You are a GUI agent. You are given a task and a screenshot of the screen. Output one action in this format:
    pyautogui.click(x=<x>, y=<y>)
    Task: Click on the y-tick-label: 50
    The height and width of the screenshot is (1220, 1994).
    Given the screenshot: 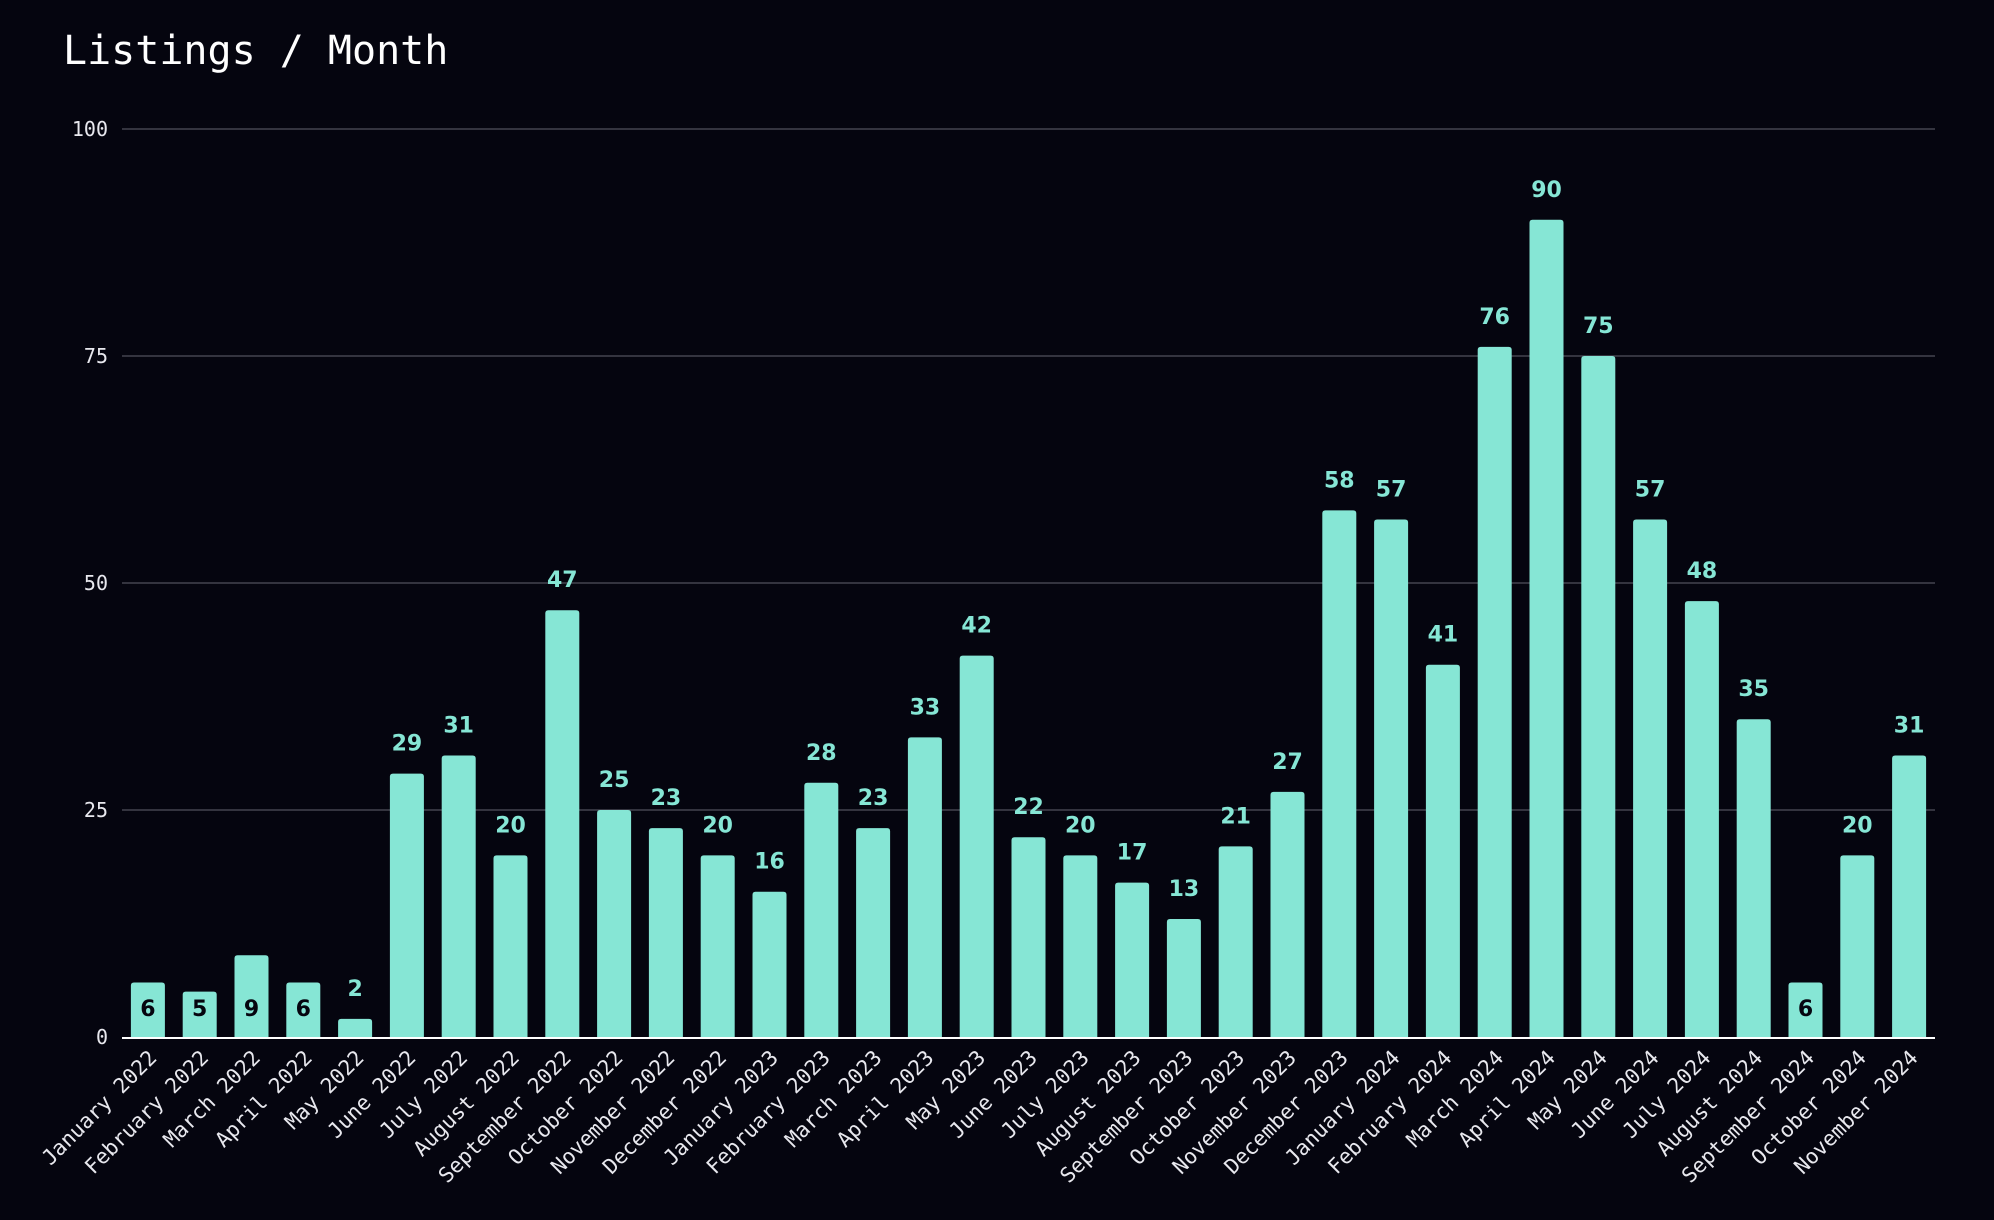 What is the action you would take?
    pyautogui.click(x=96, y=583)
    